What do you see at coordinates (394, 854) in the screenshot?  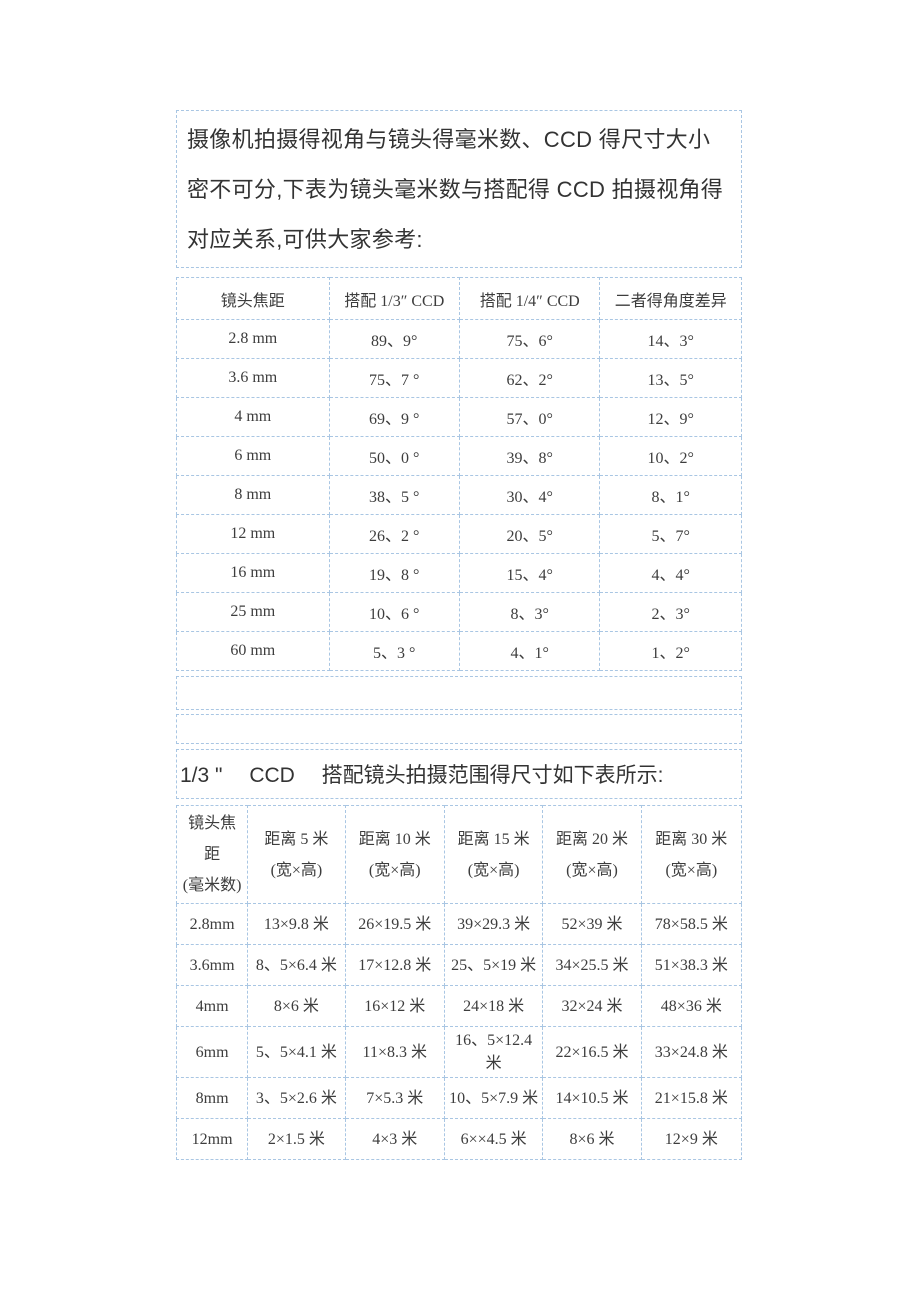 I see `column-header-distance-10m: 距离 10 米 (宽×高)` at bounding box center [394, 854].